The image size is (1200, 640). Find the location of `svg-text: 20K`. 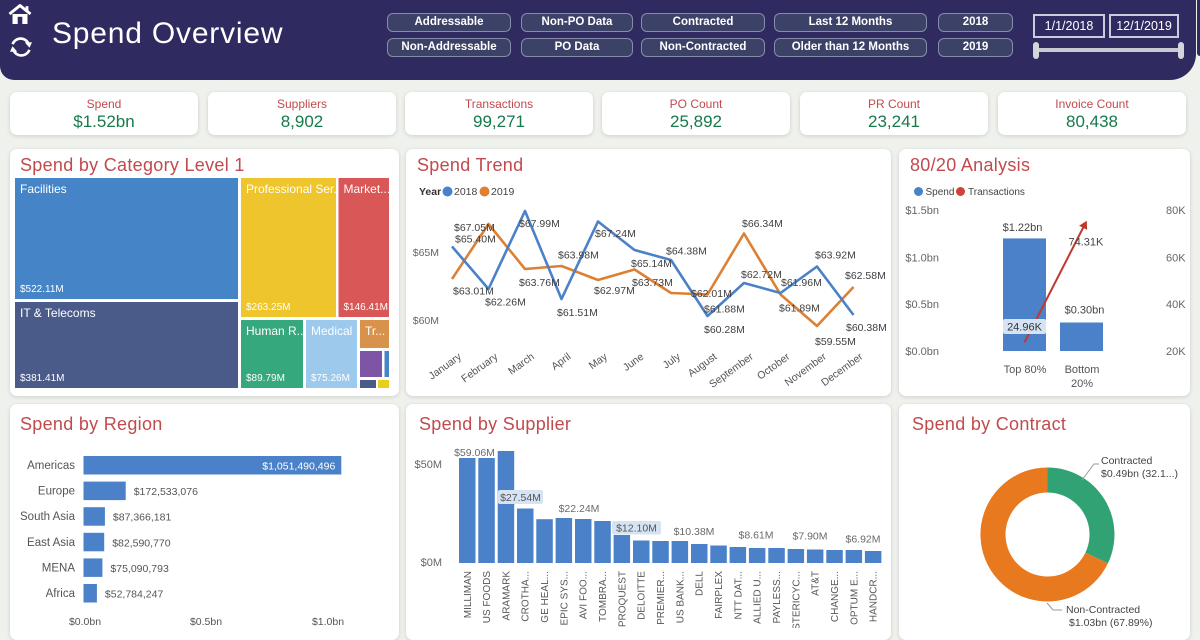

svg-text: 20K is located at coordinates (1176, 352).